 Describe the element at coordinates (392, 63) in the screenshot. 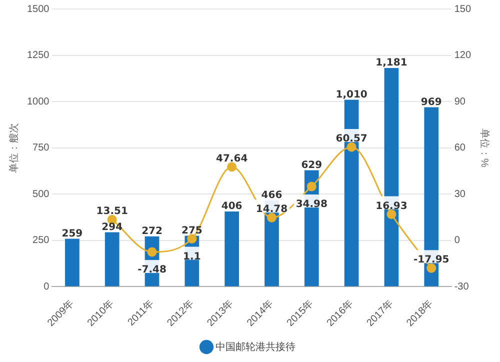

I see `data-label: 1,181` at that location.